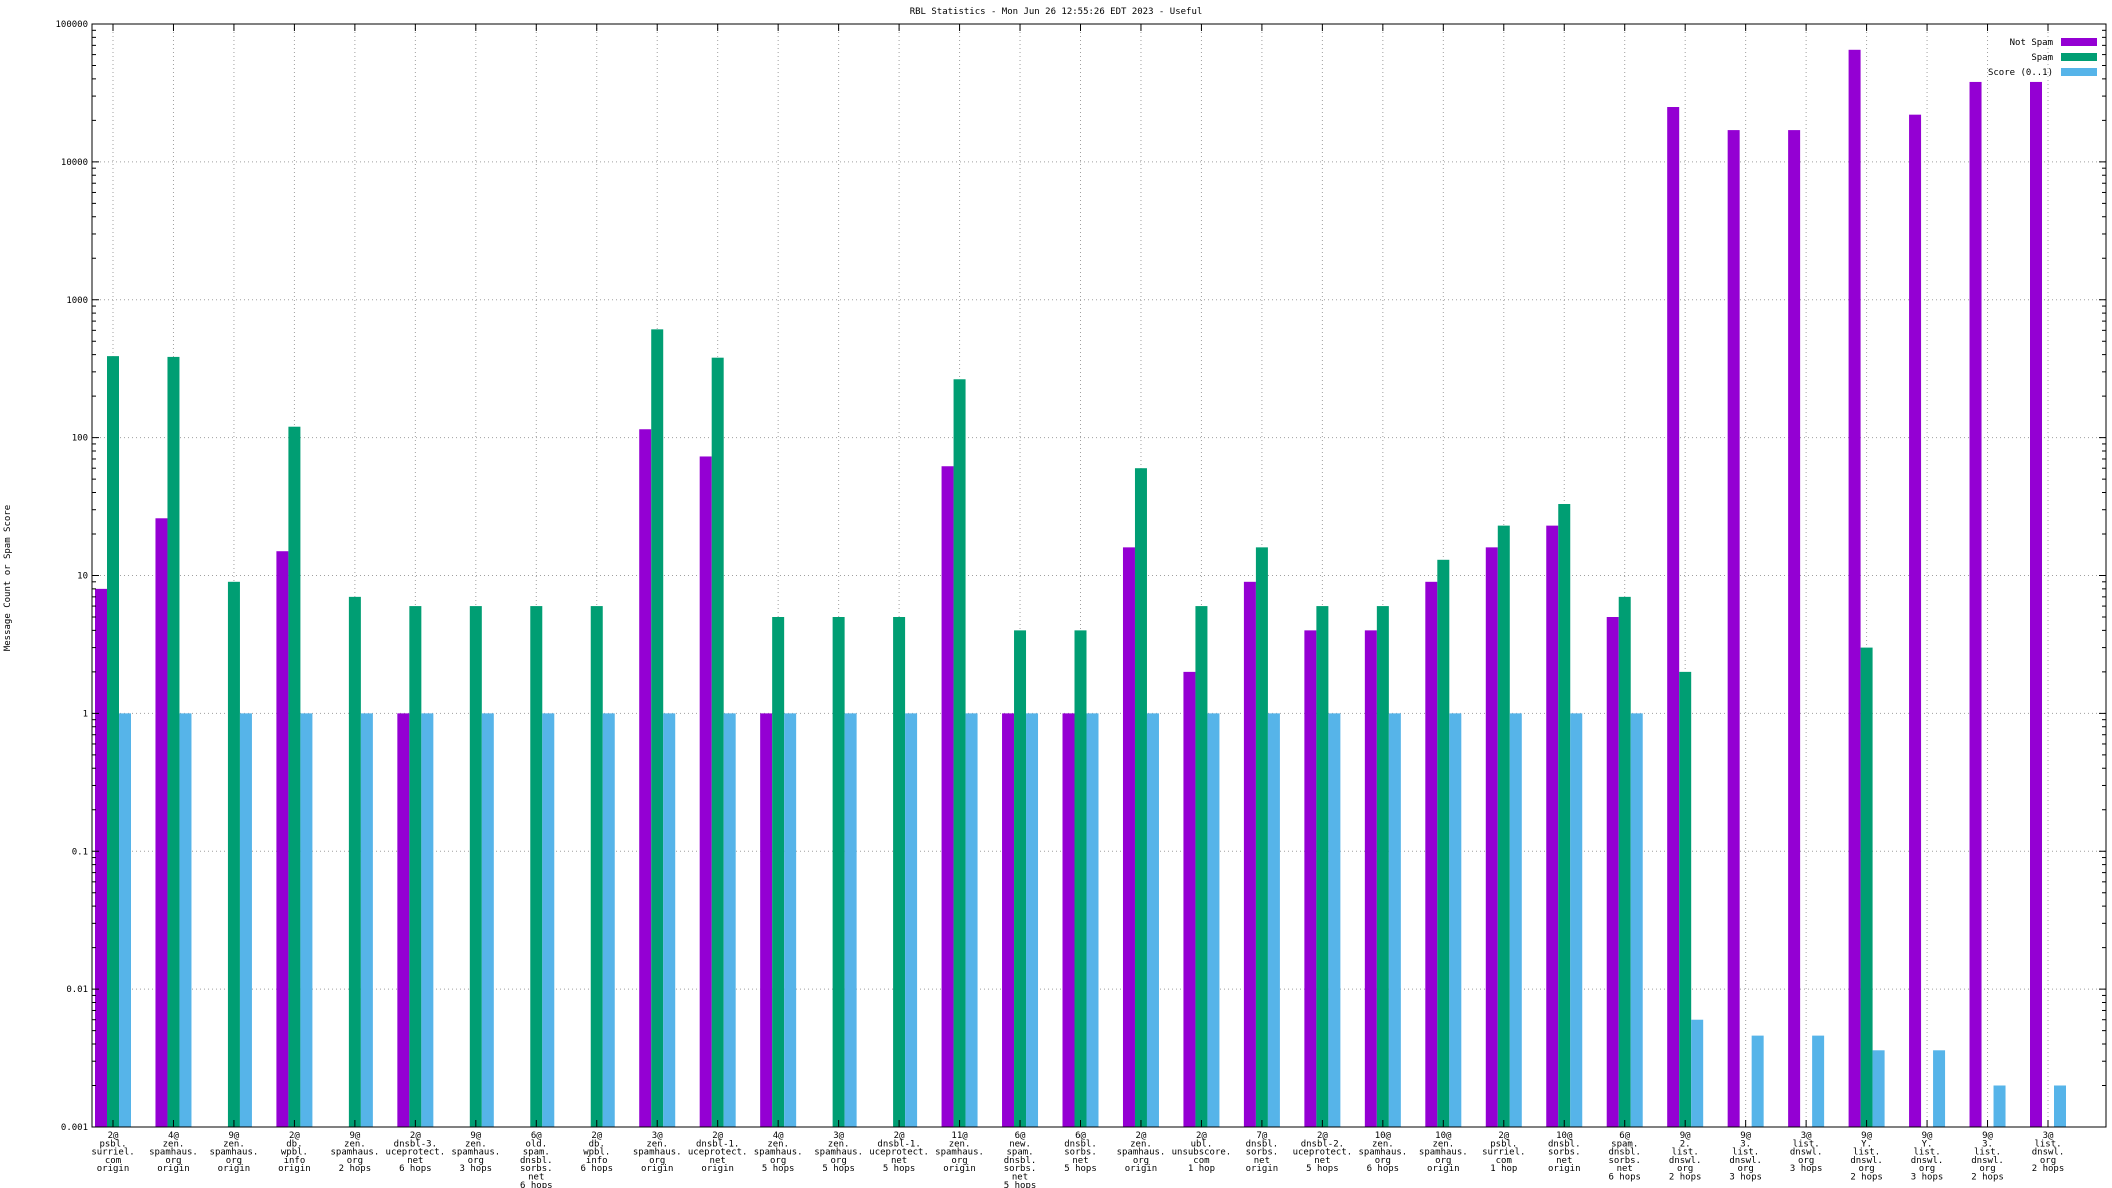 The height and width of the screenshot is (1188, 2112). I want to click on y-tick-label: 100000, so click(71, 25).